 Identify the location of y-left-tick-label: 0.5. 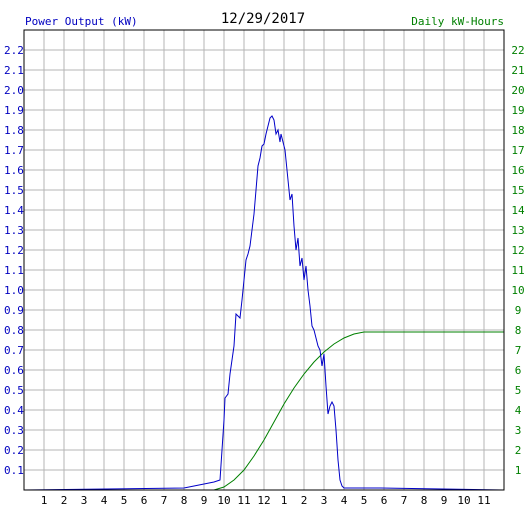
(14, 390).